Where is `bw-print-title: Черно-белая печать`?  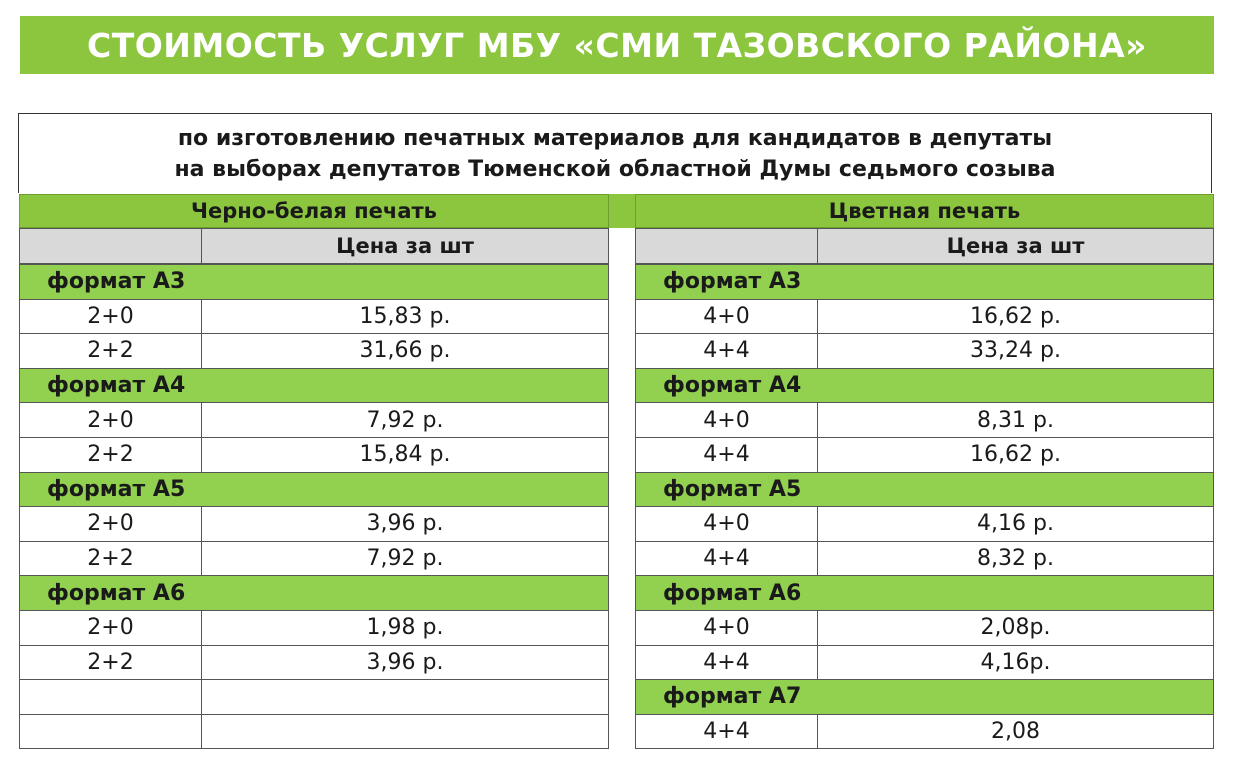 bw-print-title: Черно-белая печать is located at coordinates (314, 211).